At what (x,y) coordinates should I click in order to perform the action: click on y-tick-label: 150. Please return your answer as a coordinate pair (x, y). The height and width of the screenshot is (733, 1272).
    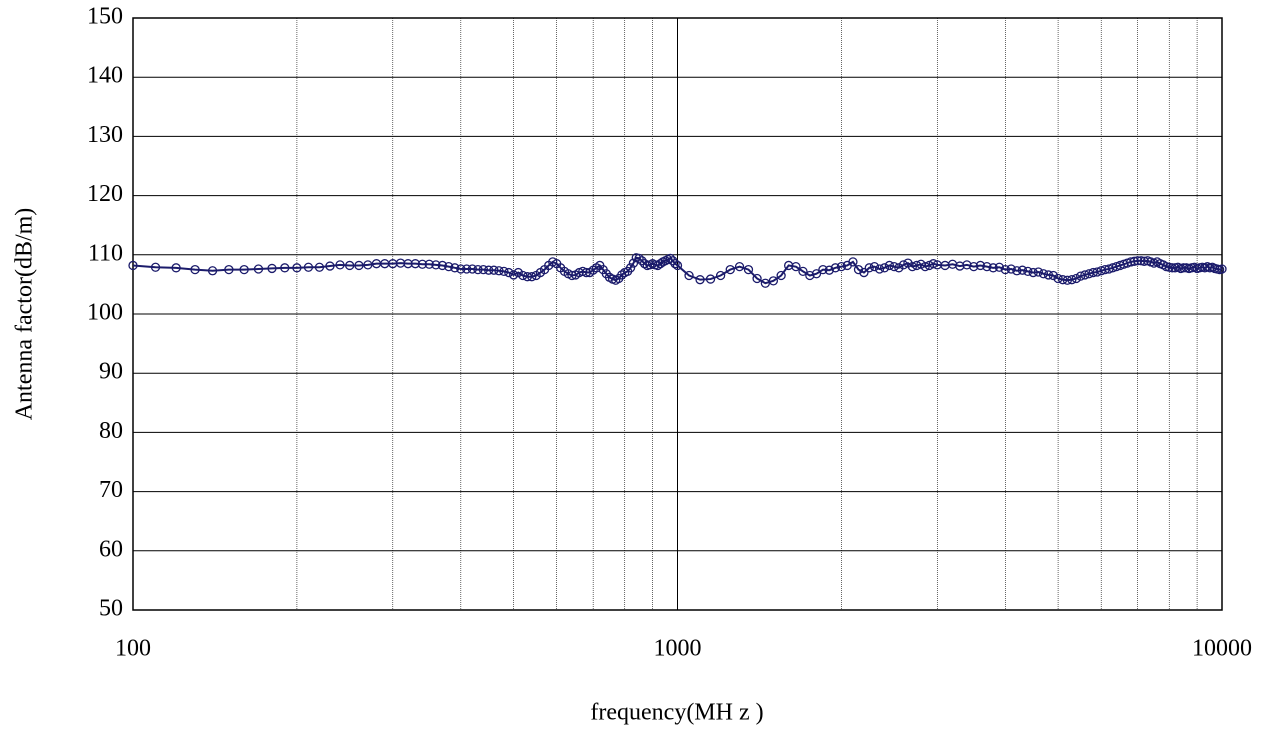
    Looking at the image, I should click on (105, 17).